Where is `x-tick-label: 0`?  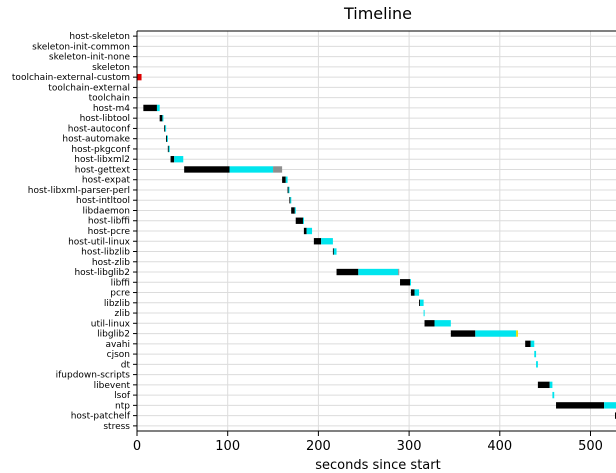
x-tick-label: 0 is located at coordinates (137, 446).